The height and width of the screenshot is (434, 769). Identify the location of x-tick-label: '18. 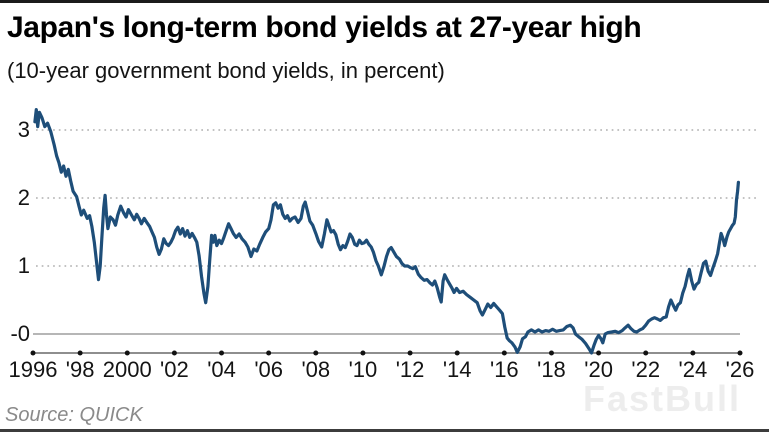
(551, 369).